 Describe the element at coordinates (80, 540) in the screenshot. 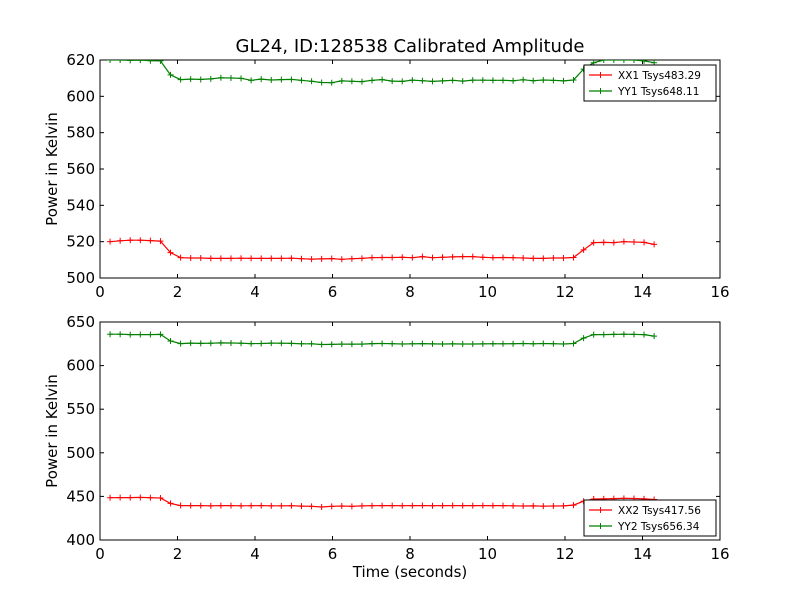

I see `y-tick-label: 400` at that location.